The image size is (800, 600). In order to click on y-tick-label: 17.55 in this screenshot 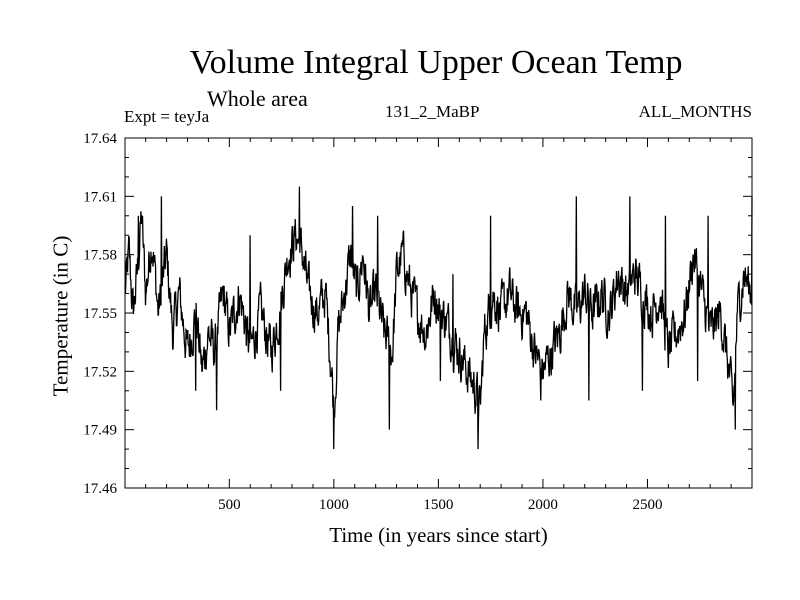, I will do `click(100, 314)`.